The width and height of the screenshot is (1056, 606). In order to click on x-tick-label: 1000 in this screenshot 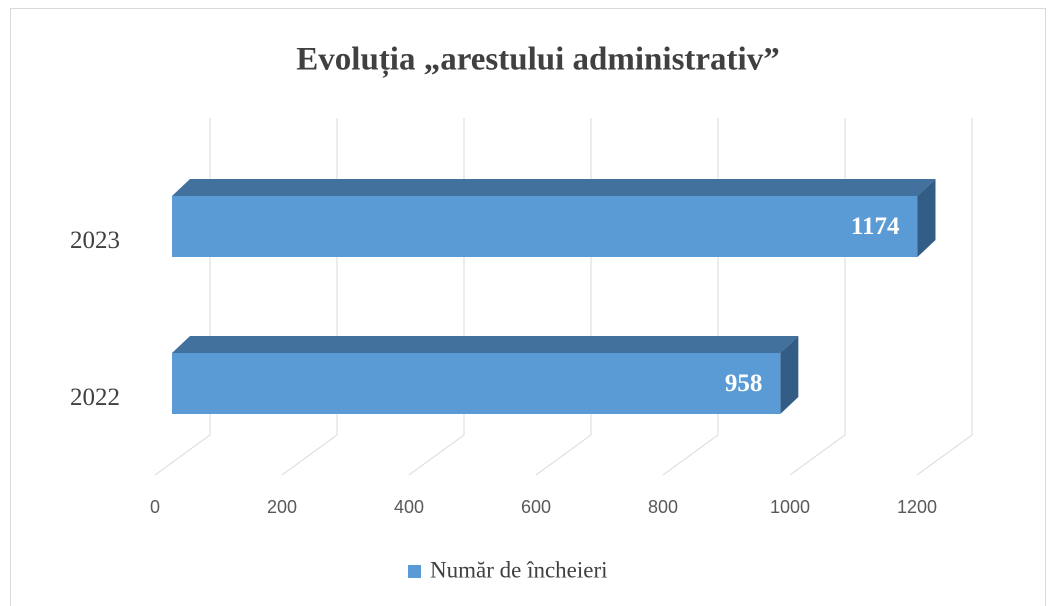, I will do `click(790, 507)`.